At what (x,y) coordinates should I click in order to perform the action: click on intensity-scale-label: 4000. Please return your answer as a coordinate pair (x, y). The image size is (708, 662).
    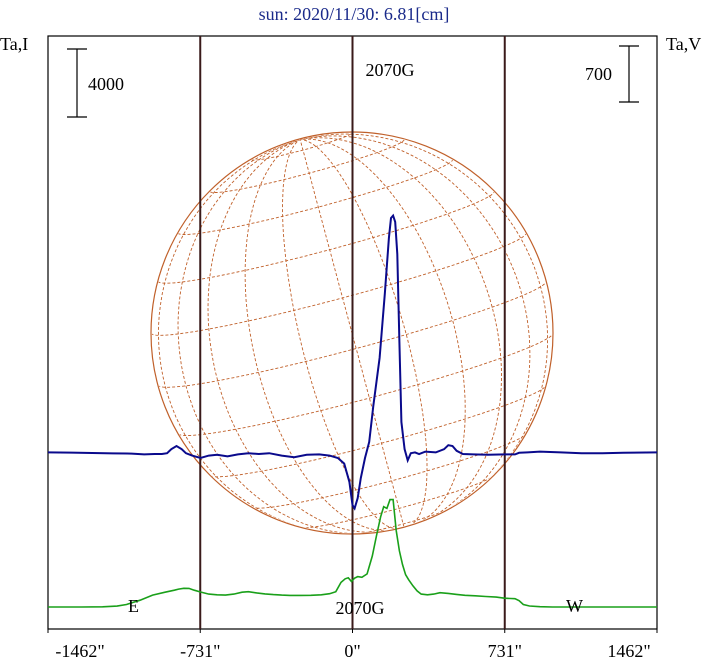
    Looking at the image, I should click on (106, 84).